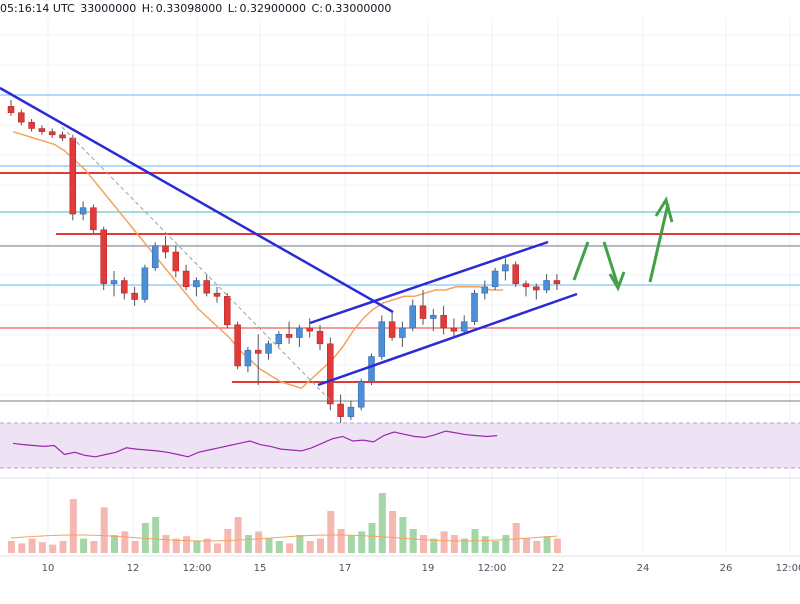 This screenshot has height=604, width=800. What do you see at coordinates (400, 564) in the screenshot?
I see `x-axis: 10 12 12:00 15 17 19 12:00 22 24 26 12:00` at bounding box center [400, 564].